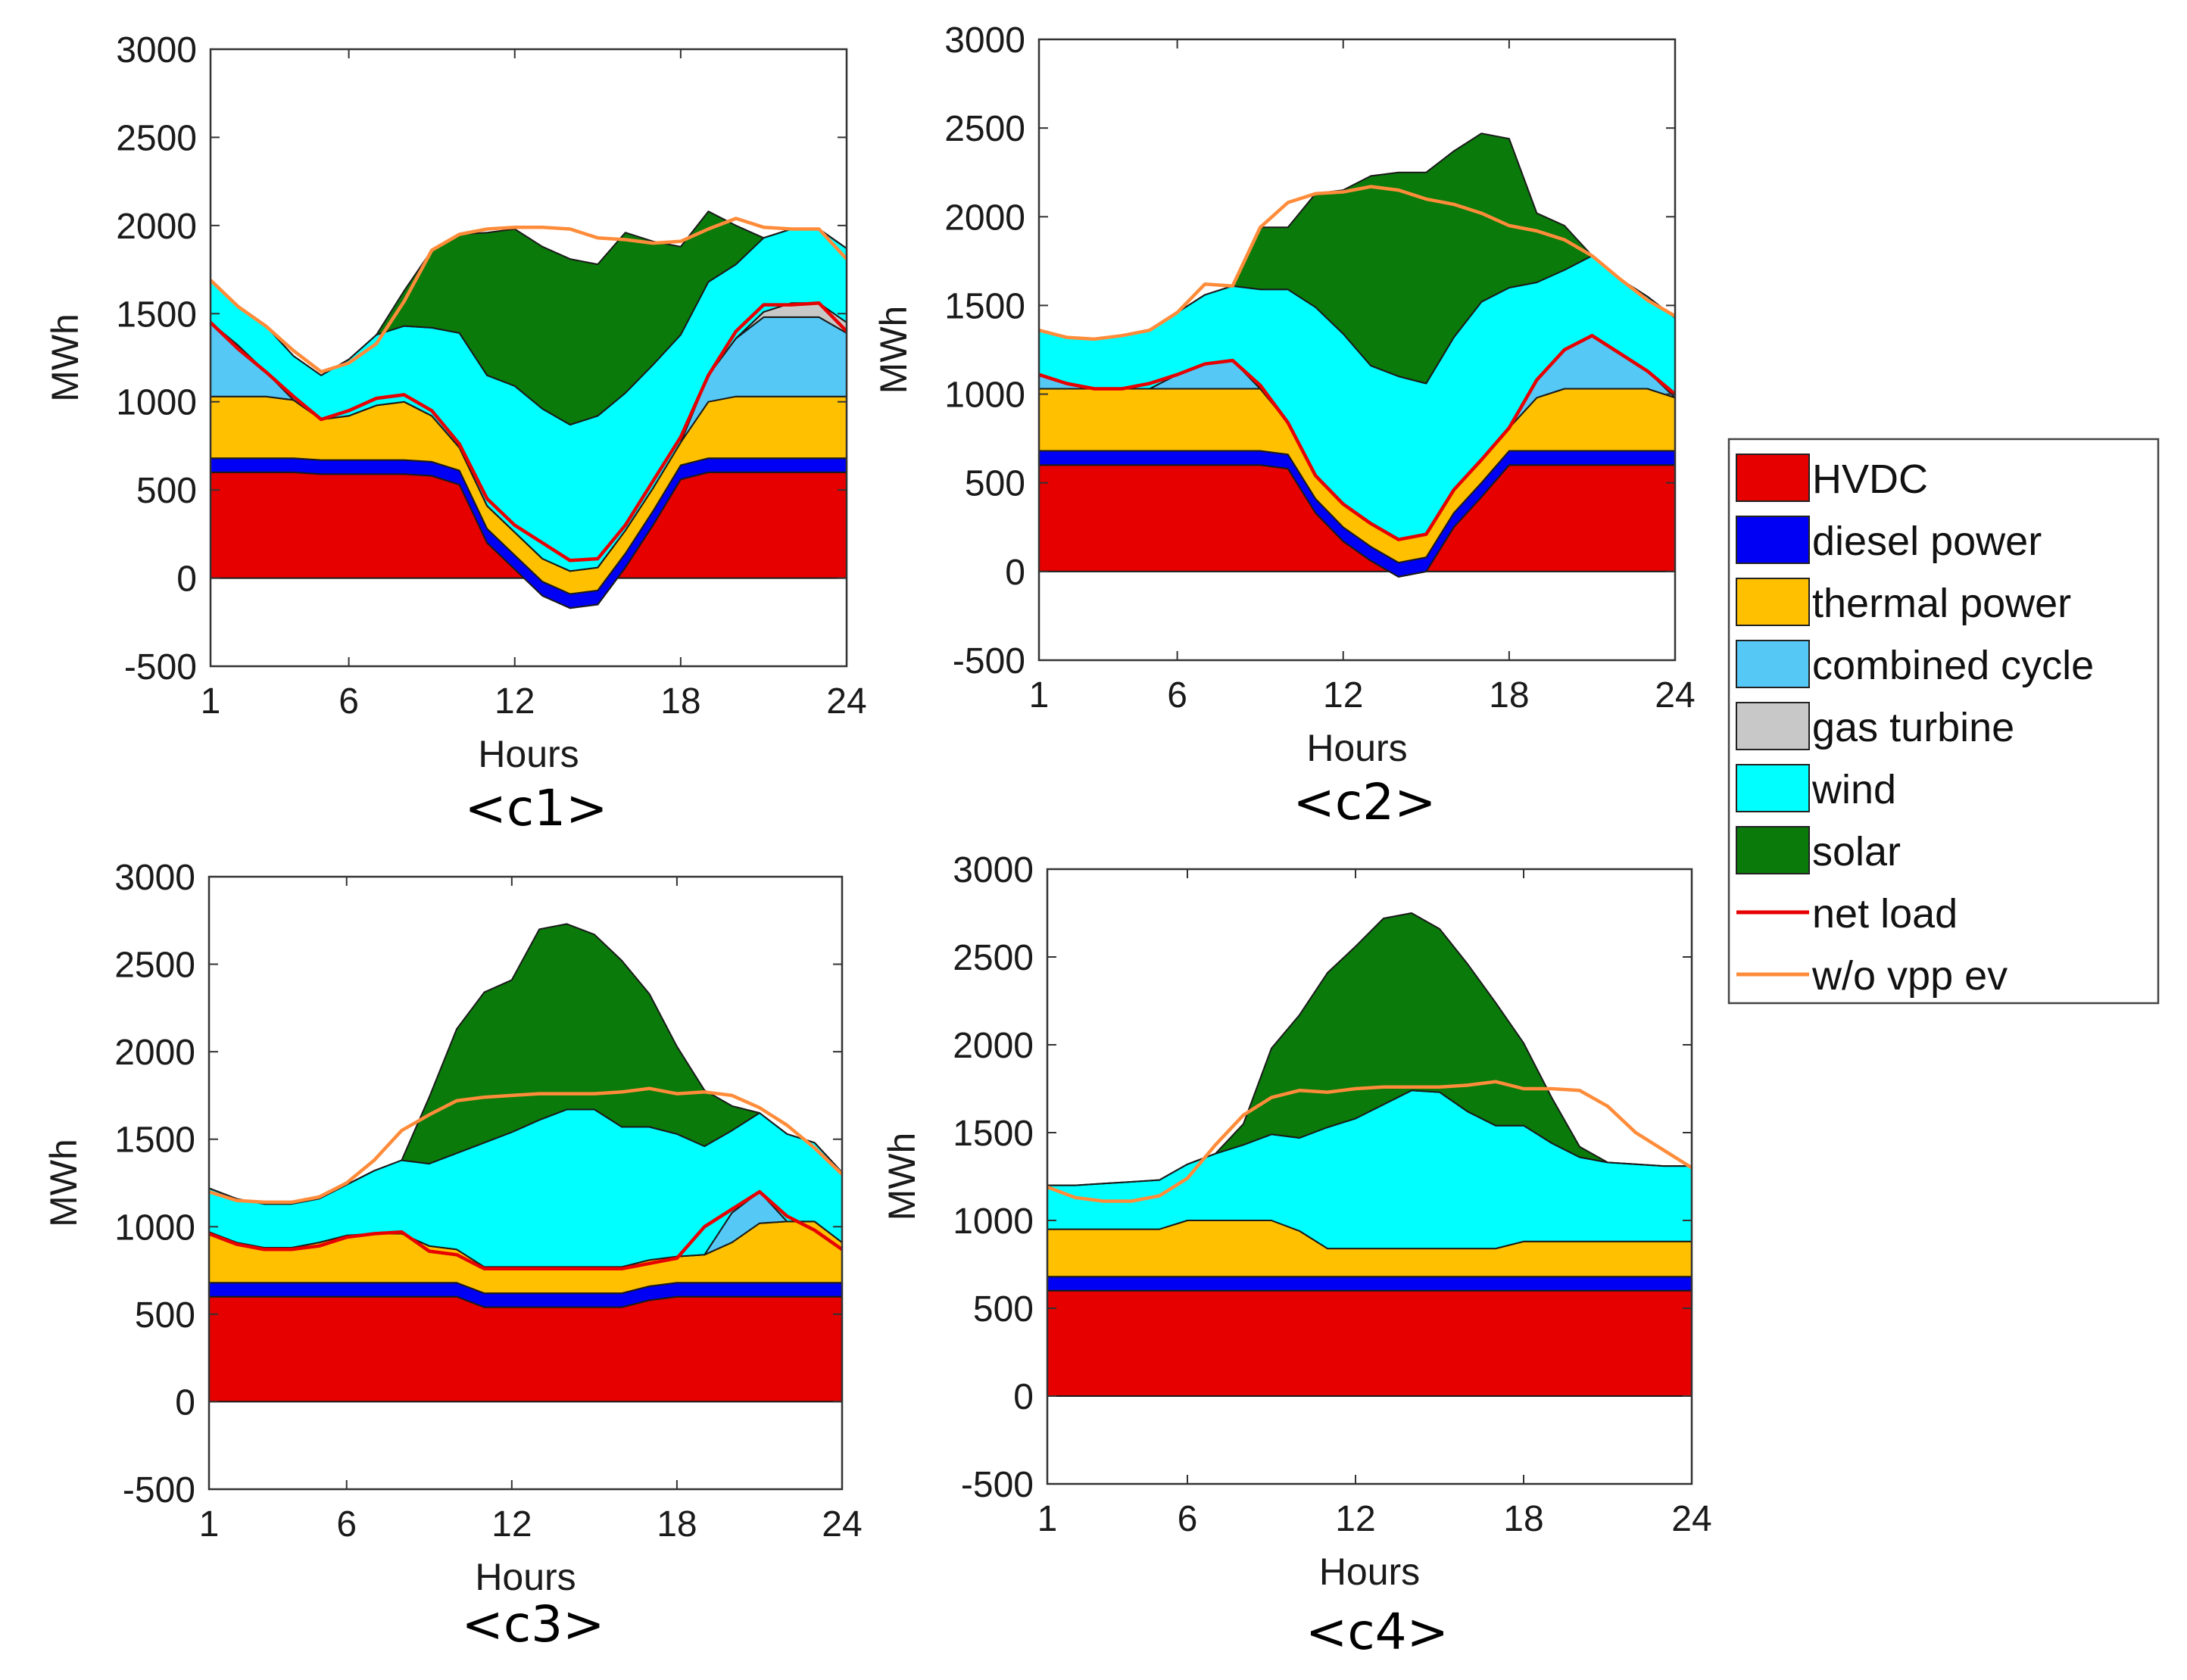 The width and height of the screenshot is (2187, 1680). I want to click on legend-item-wind: wind, so click(1816, 788).